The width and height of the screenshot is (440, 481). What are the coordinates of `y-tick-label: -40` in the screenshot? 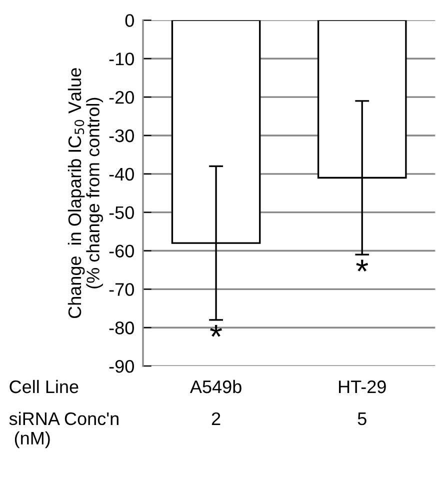 It's located at (121, 174).